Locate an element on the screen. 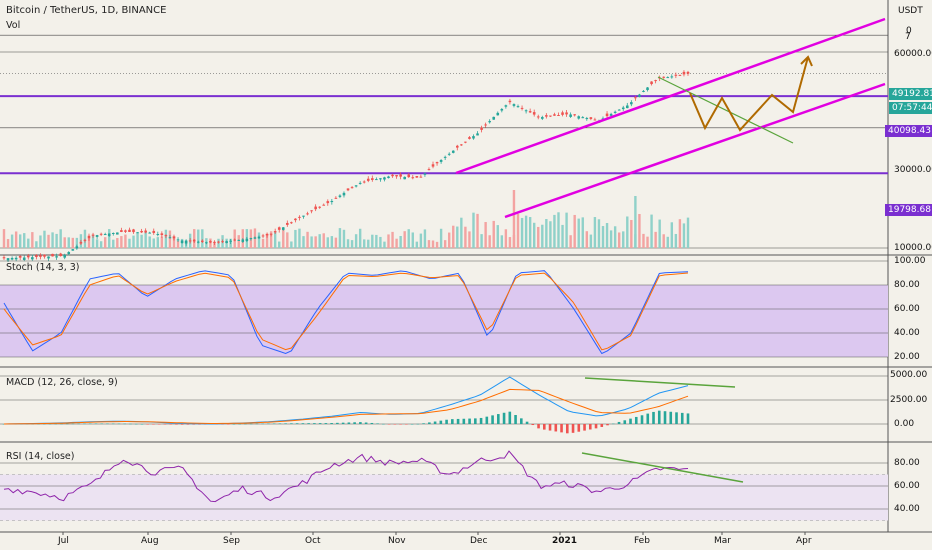 This screenshot has width=932, height=550. level-upper-tag: 40098.43 is located at coordinates (908, 131).